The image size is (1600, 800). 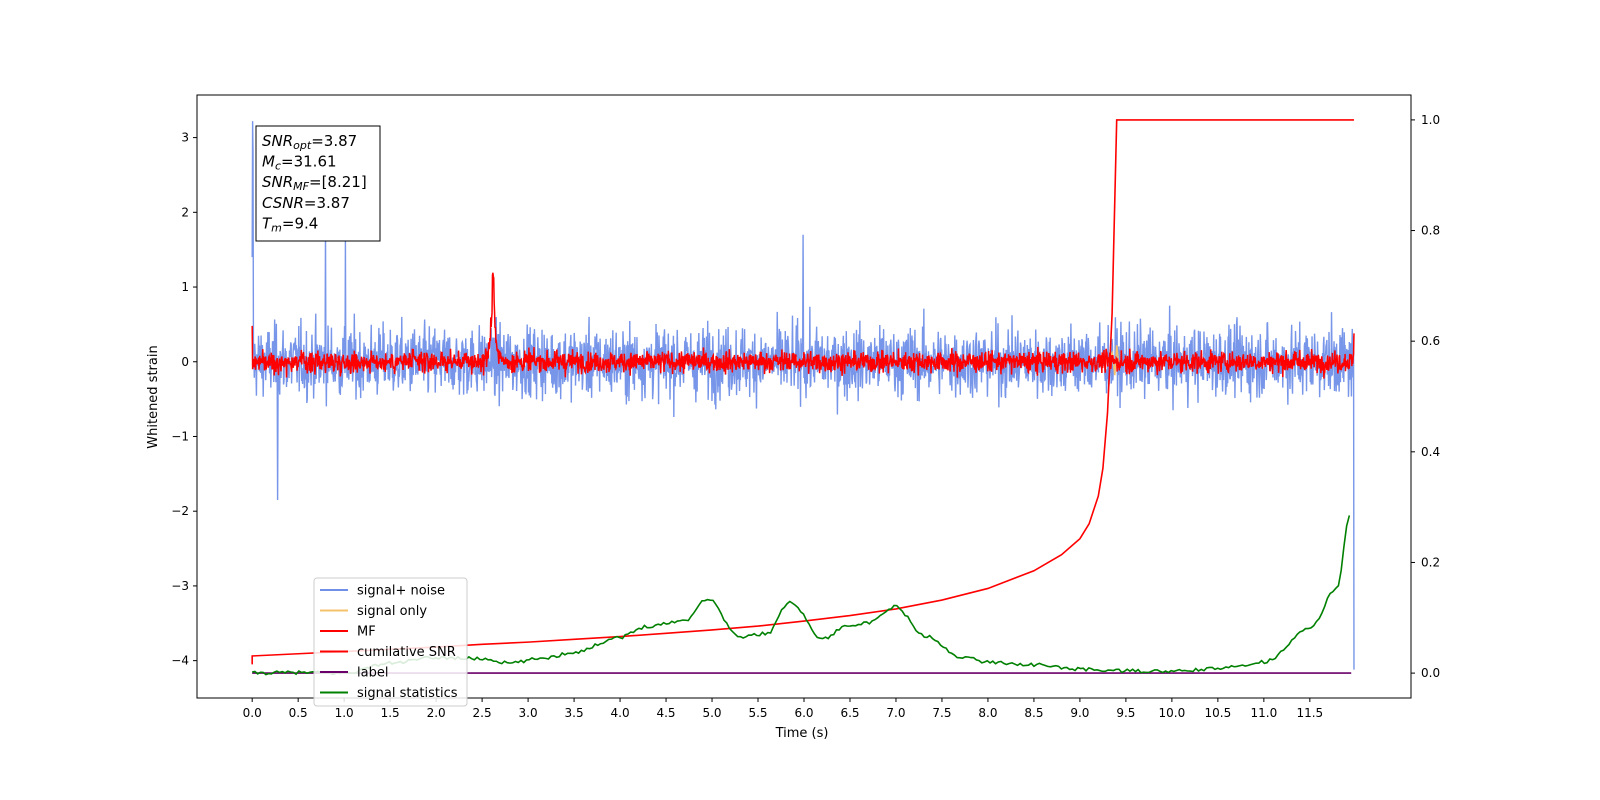 What do you see at coordinates (1309, 713) in the screenshot?
I see `x-tick-label: 11.5` at bounding box center [1309, 713].